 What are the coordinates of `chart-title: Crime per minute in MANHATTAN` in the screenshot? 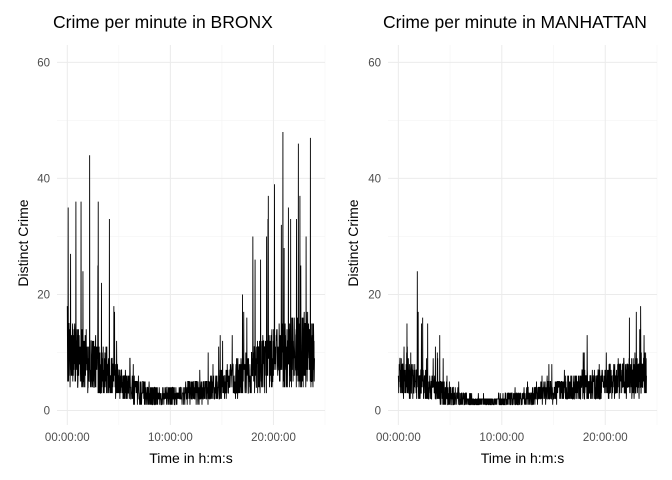 It's located at (515, 22).